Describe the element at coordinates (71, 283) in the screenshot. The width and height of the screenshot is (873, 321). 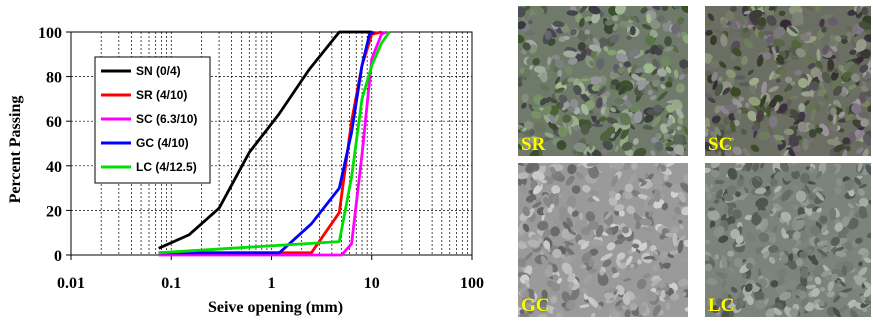
I see `x-tick-label: 0.01` at that location.